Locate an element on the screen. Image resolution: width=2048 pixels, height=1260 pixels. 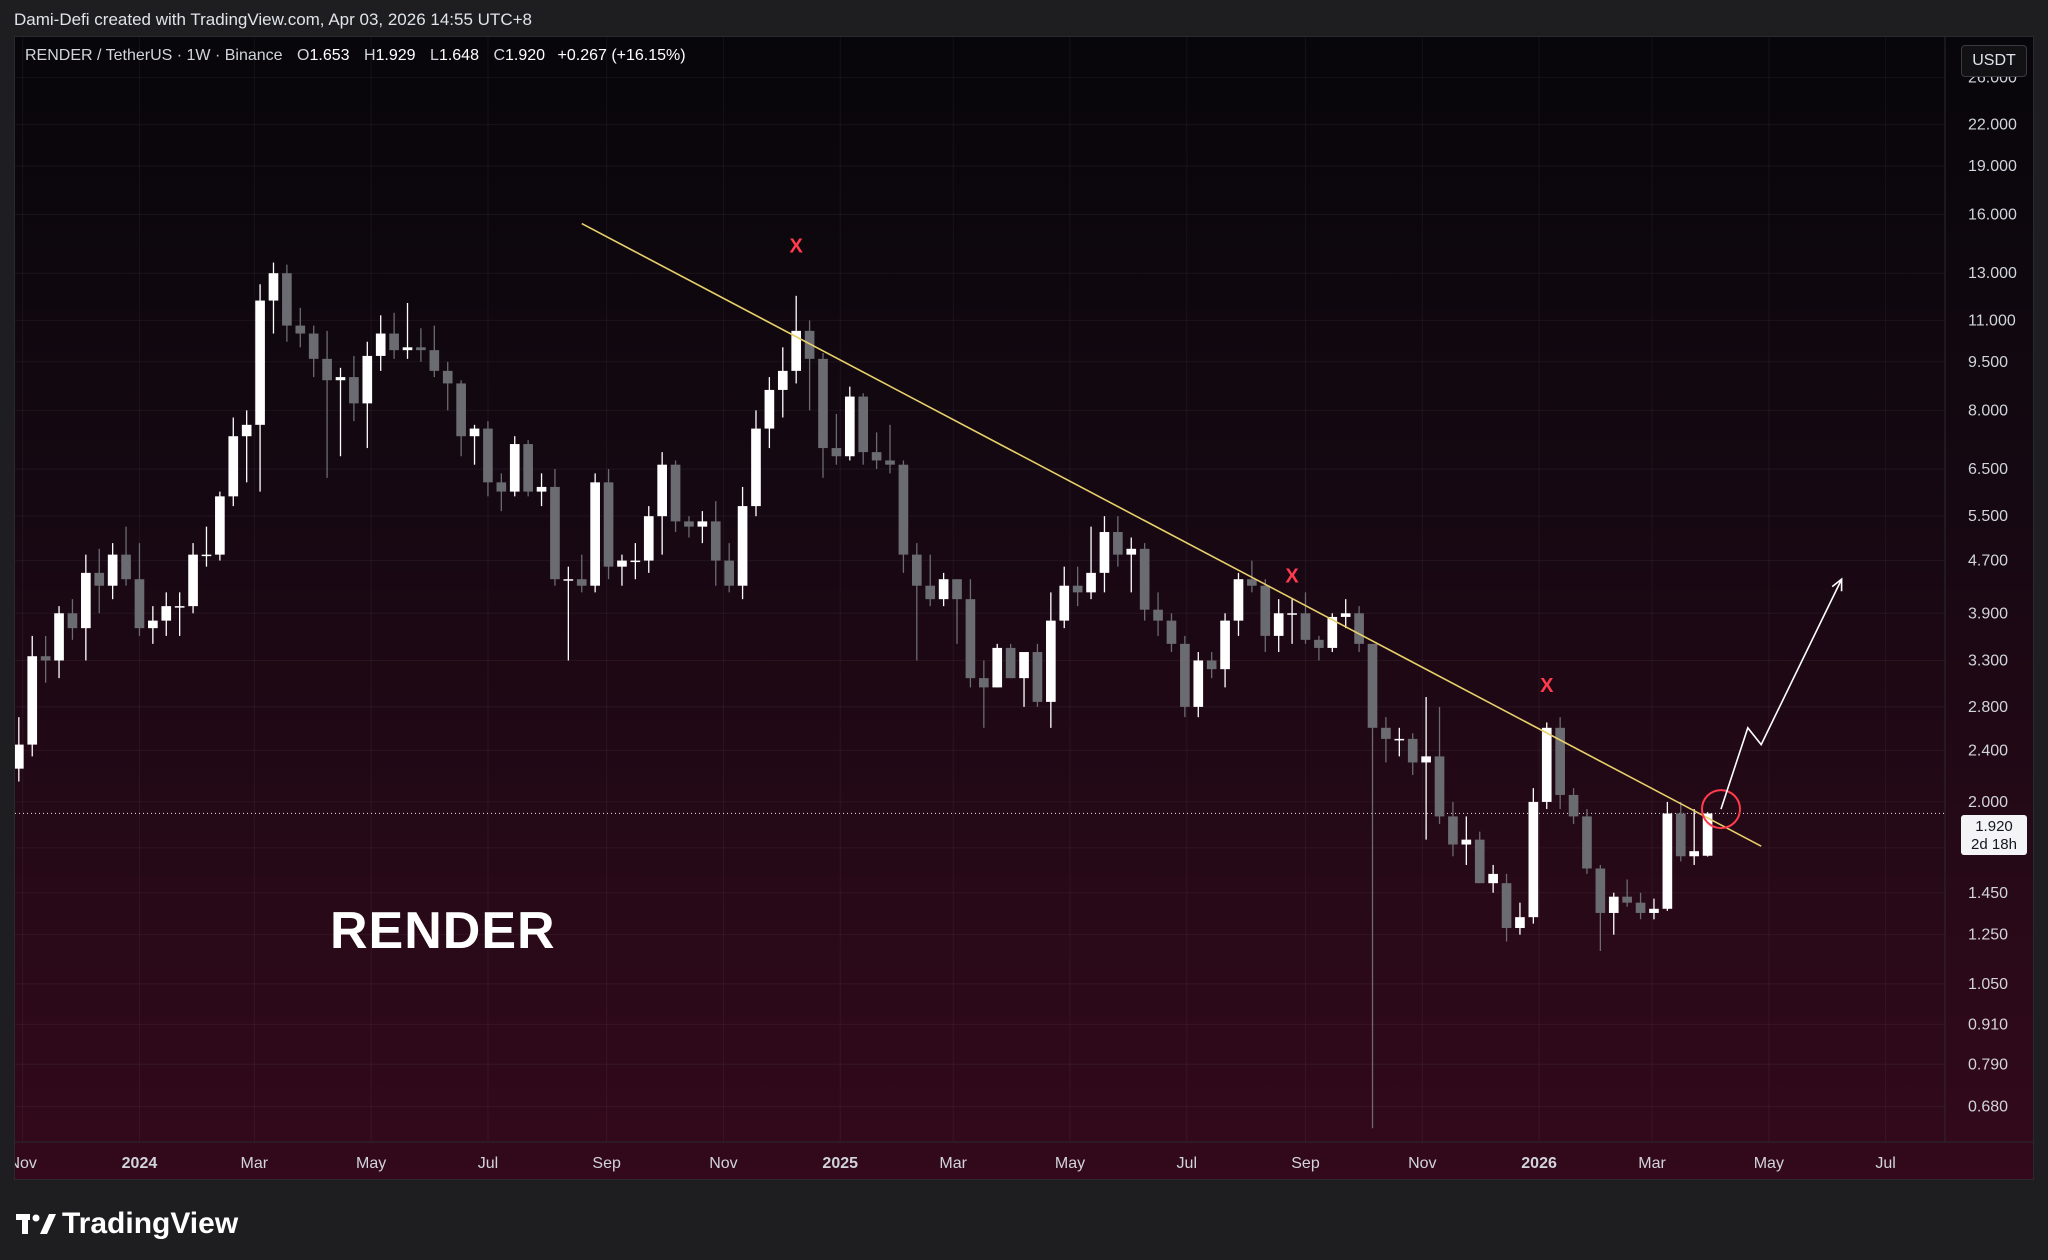
time-tick-label: 2026 is located at coordinates (1539, 1163).